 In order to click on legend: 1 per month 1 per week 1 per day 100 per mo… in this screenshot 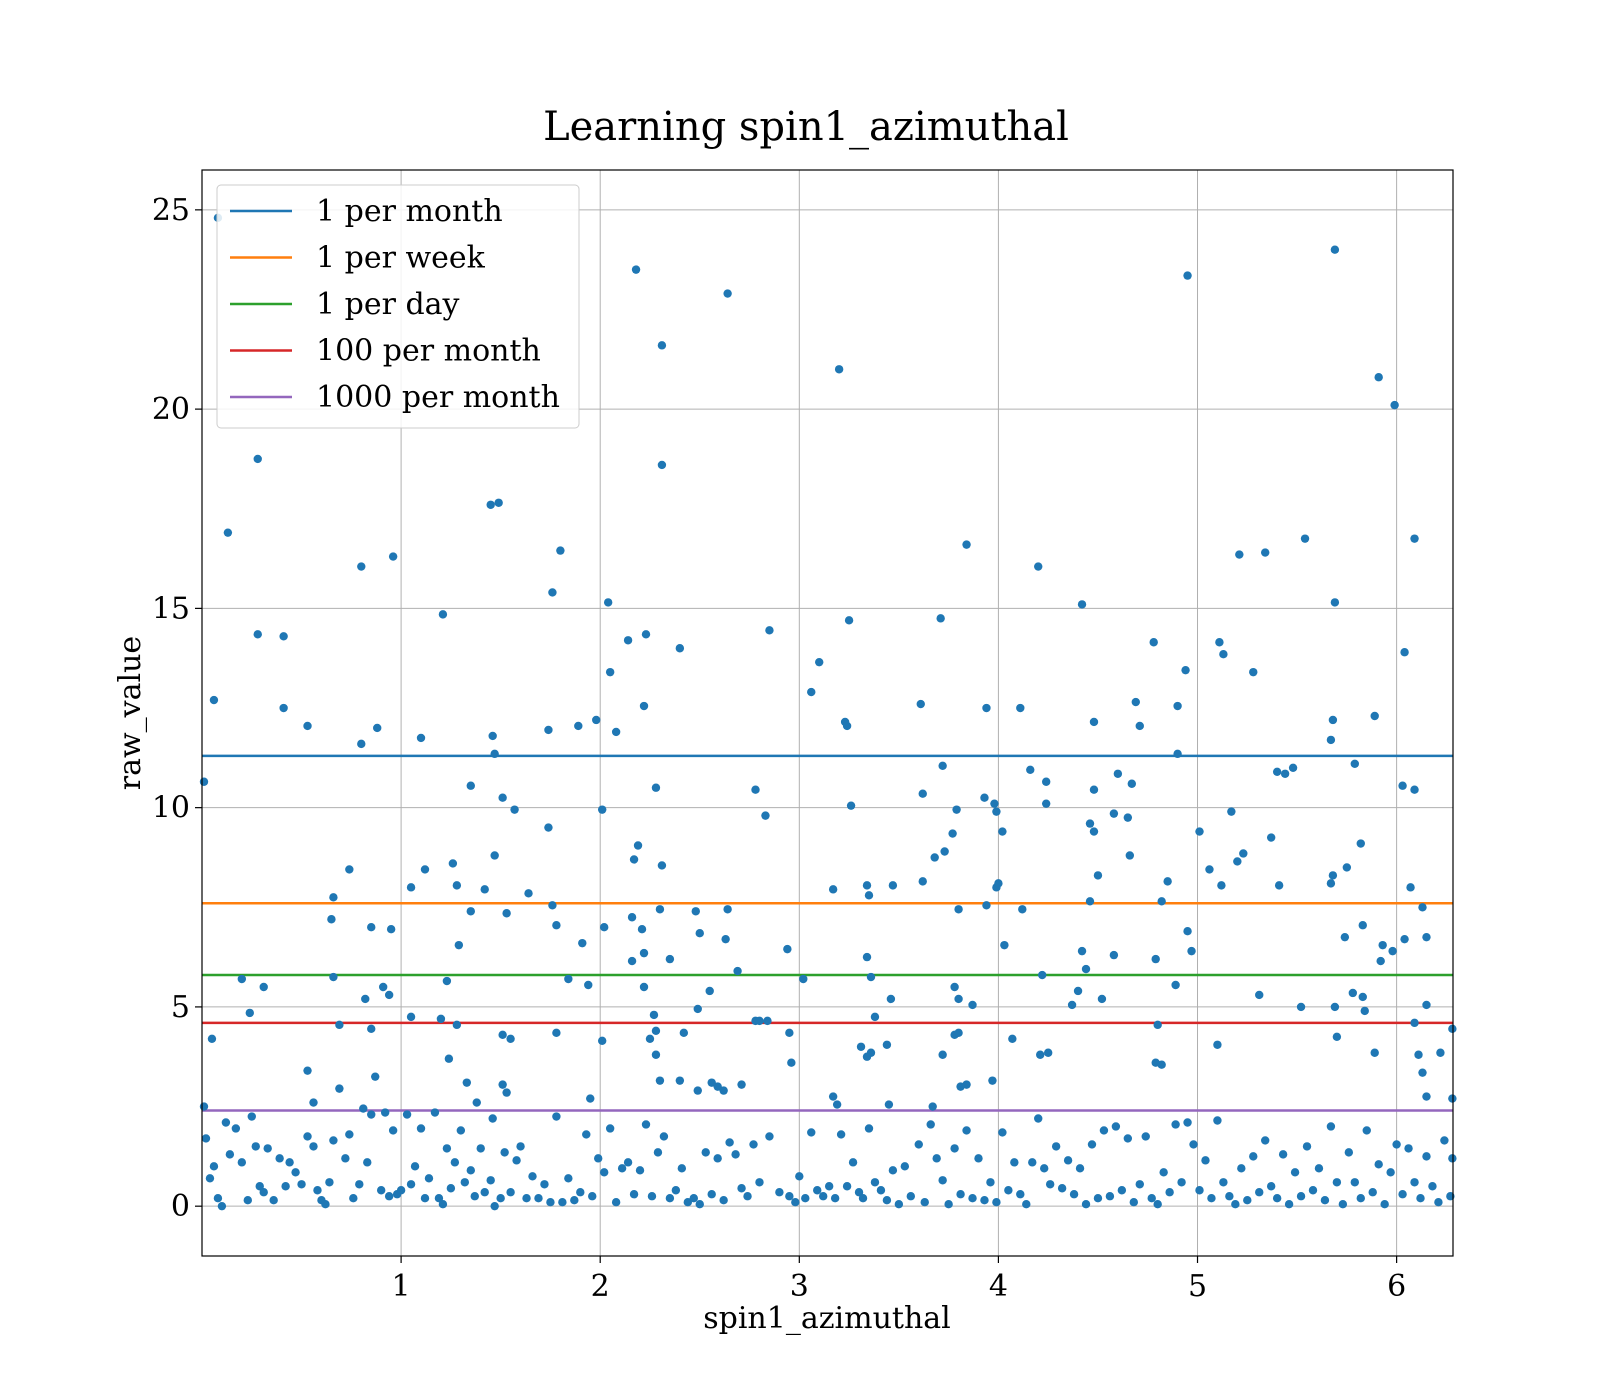, I will do `click(398, 306)`.